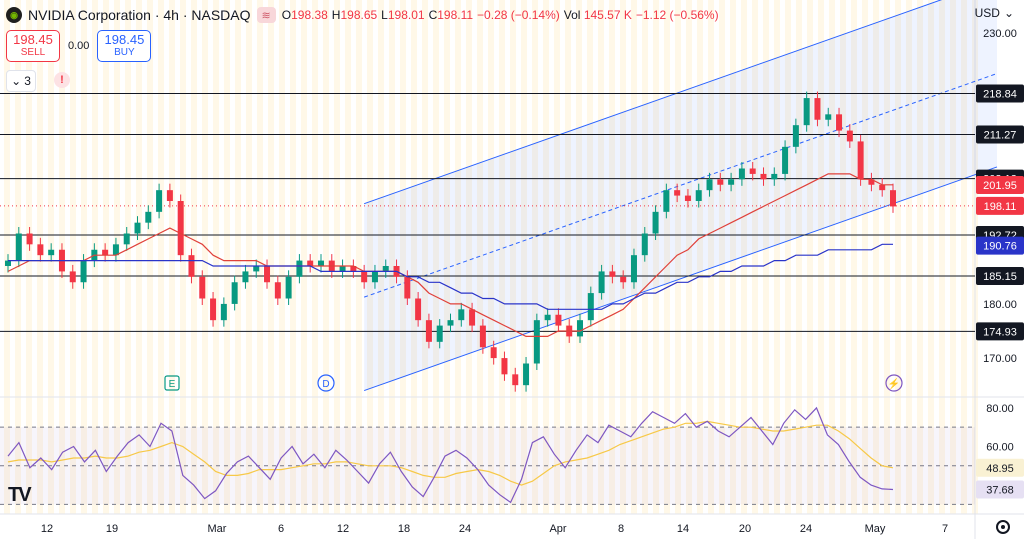 Image resolution: width=1024 pixels, height=539 pixels. I want to click on ma-fast-tag-label: 201.95, so click(1000, 186).